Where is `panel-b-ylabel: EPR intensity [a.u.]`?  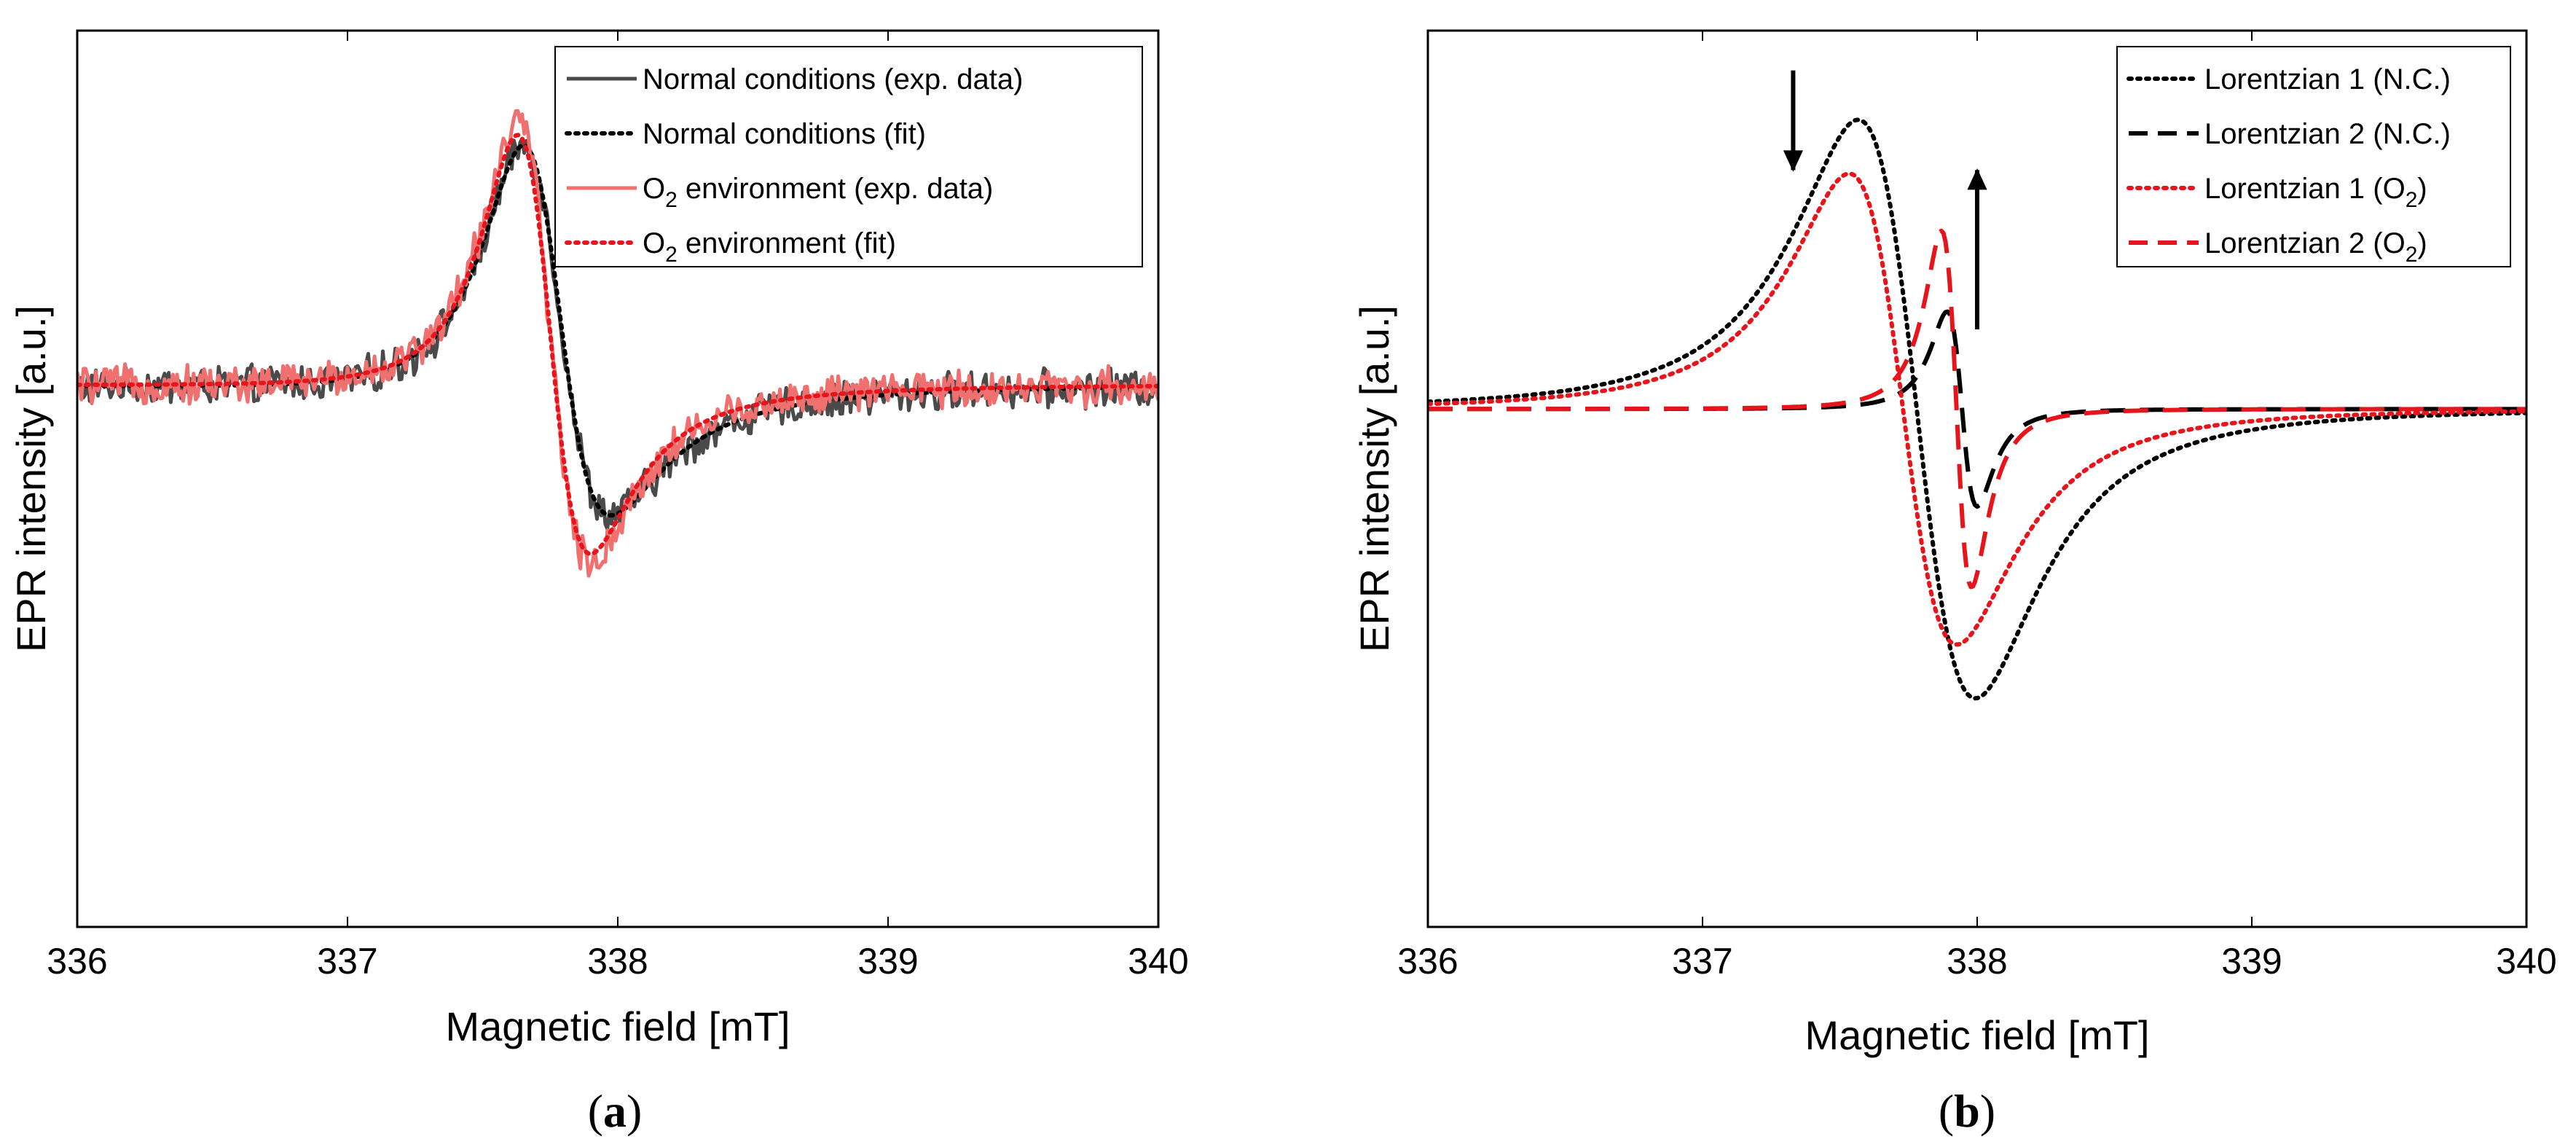 panel-b-ylabel: EPR intensity [a.u.] is located at coordinates (1374, 478).